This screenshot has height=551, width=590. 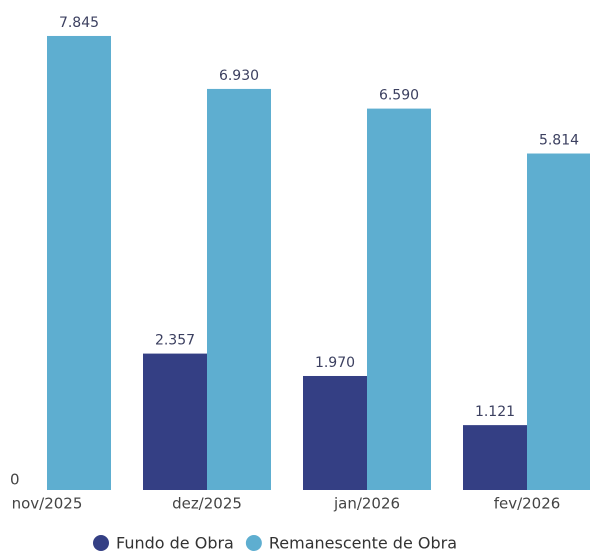 I want to click on data-label: 6.930, so click(x=239, y=76).